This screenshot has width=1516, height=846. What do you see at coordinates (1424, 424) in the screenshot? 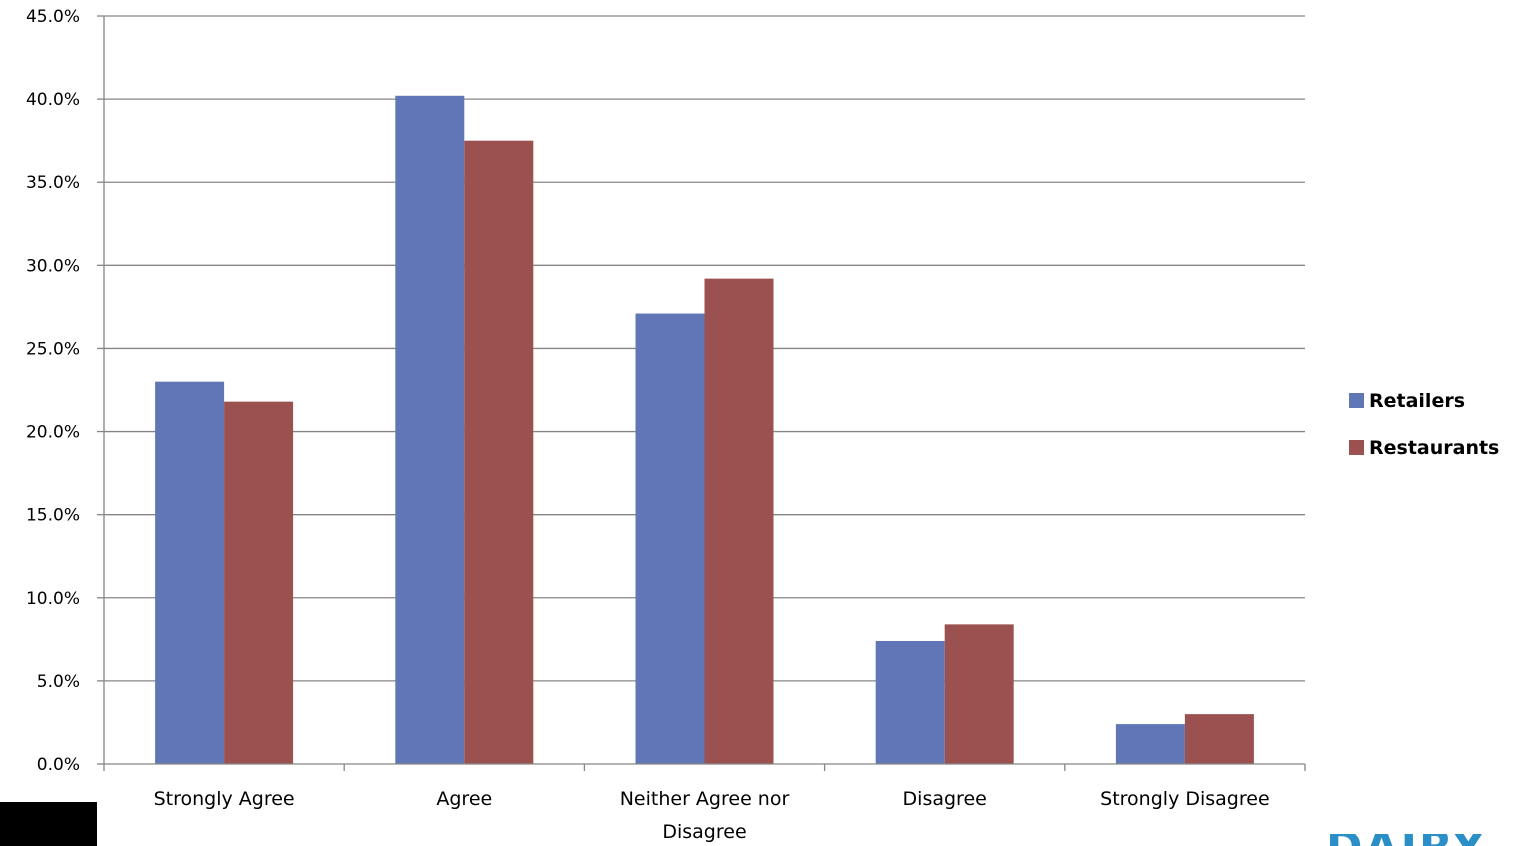
I see `legend: Retailers Restaurants` at bounding box center [1424, 424].